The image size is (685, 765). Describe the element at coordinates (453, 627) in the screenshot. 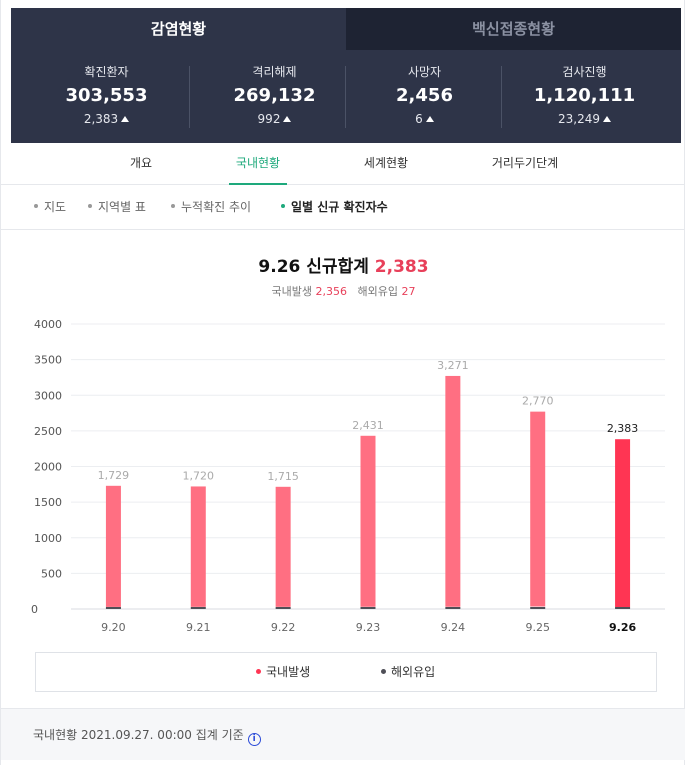

I see `x-tick-label: 9.24` at that location.